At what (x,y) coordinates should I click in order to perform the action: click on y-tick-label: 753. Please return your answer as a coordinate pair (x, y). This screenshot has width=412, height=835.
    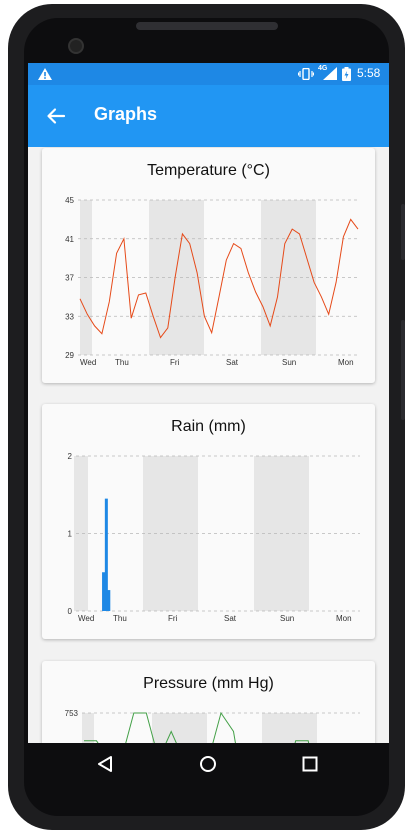
    Looking at the image, I should click on (72, 713).